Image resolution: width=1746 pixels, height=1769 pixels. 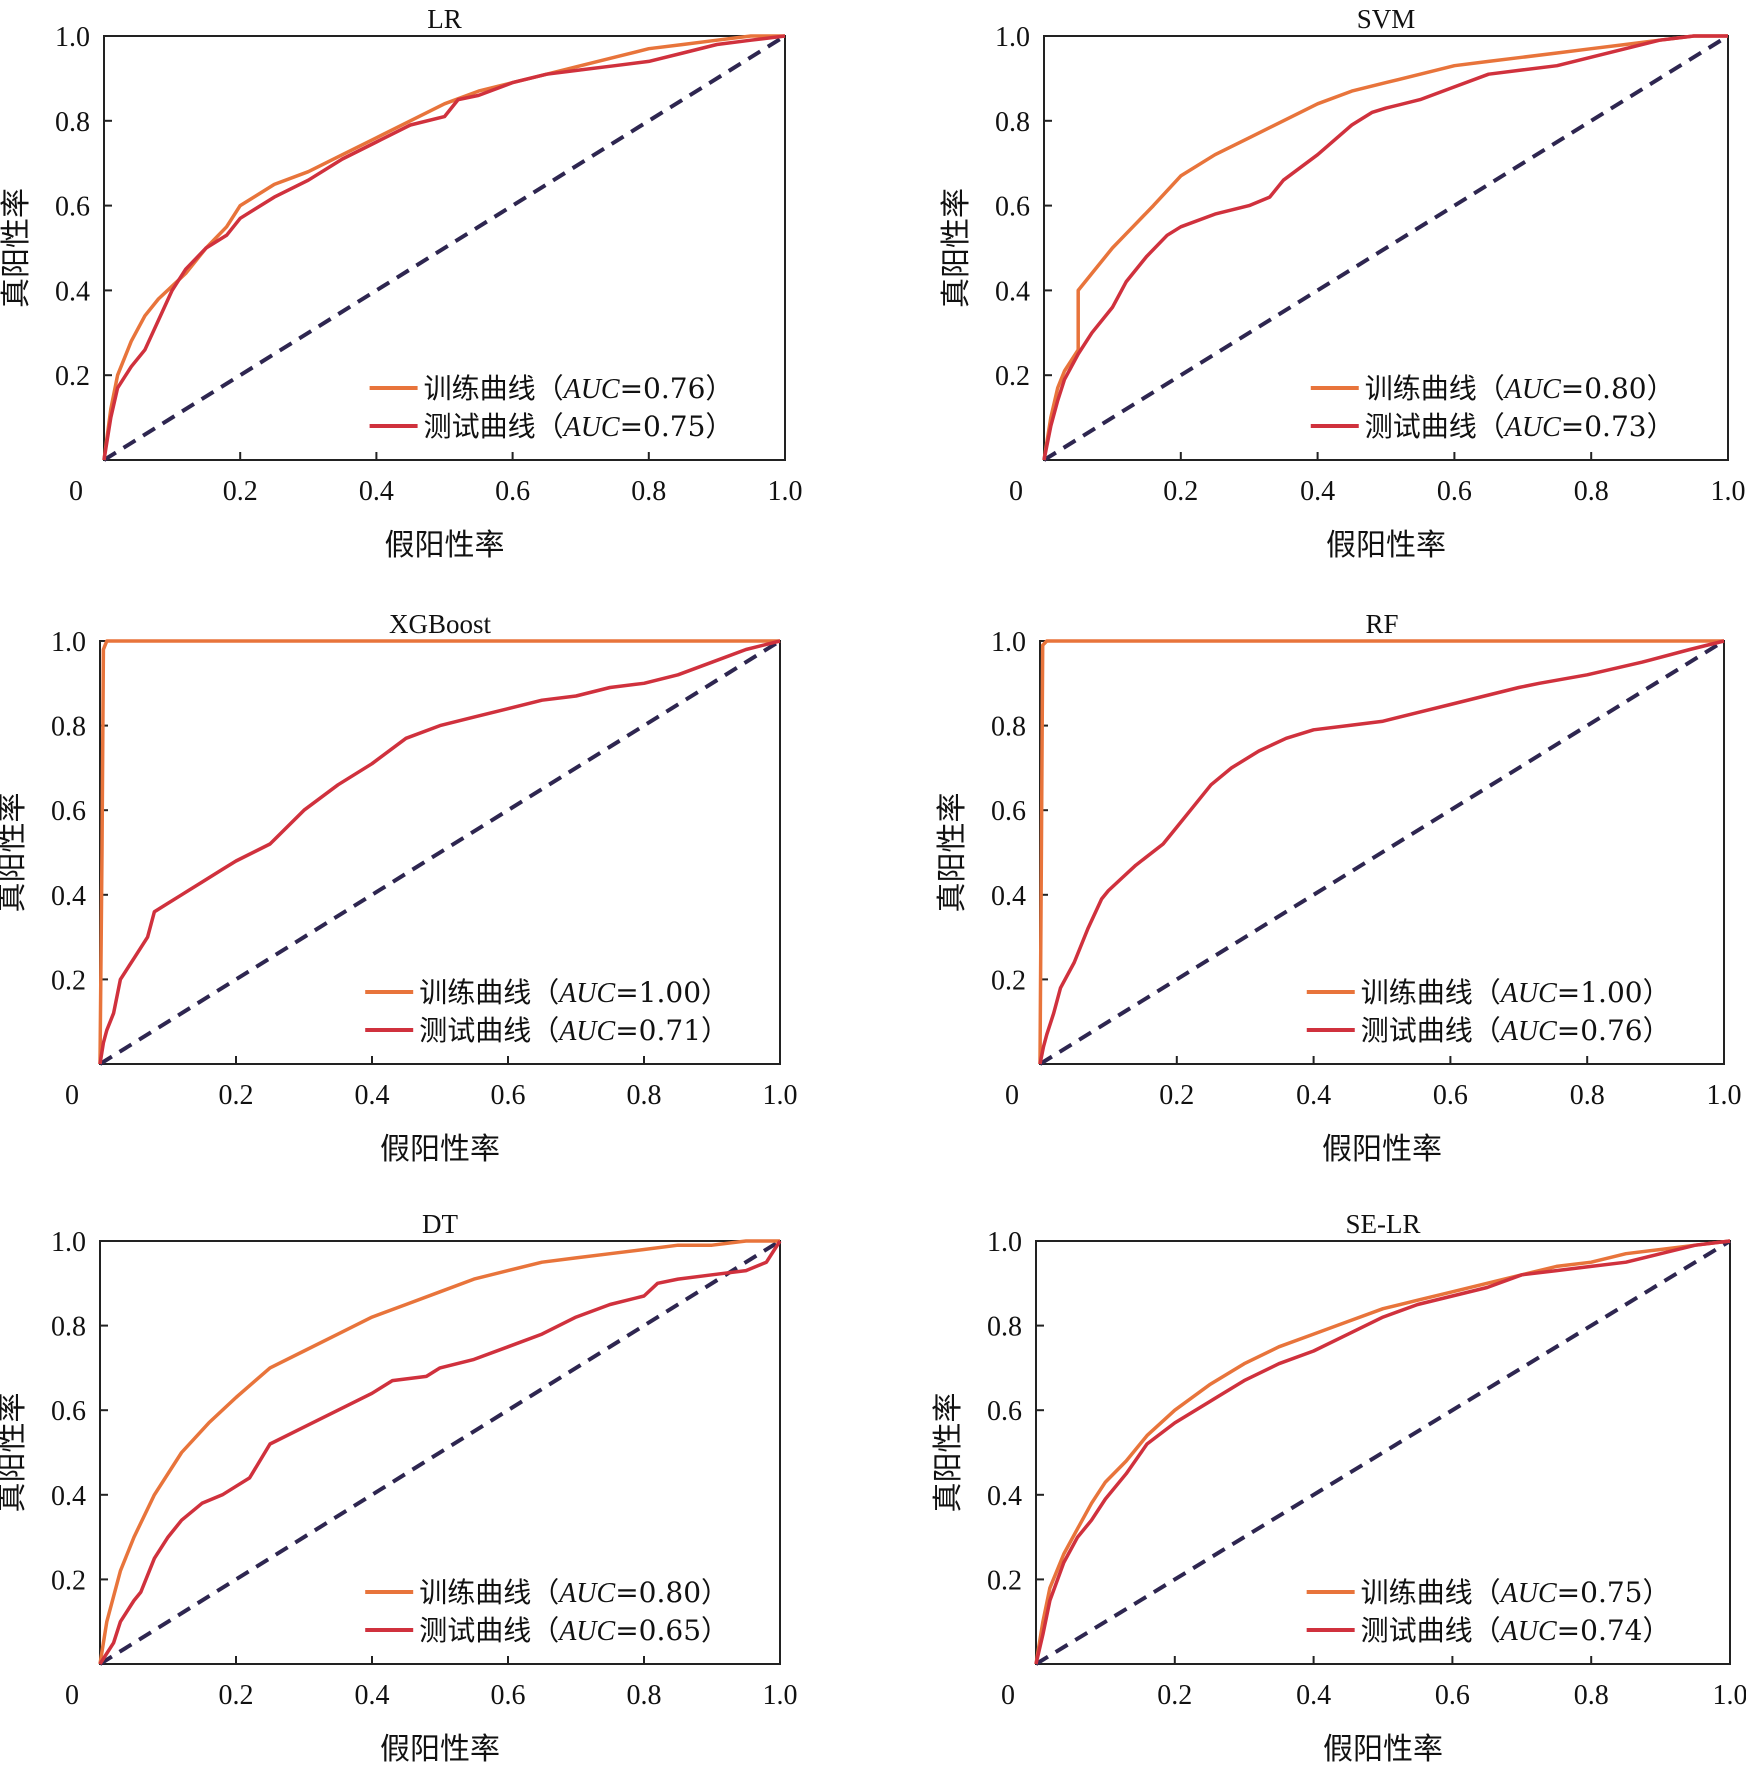 What do you see at coordinates (1382, 1224) in the screenshot?
I see `chart-title: SE-LR` at bounding box center [1382, 1224].